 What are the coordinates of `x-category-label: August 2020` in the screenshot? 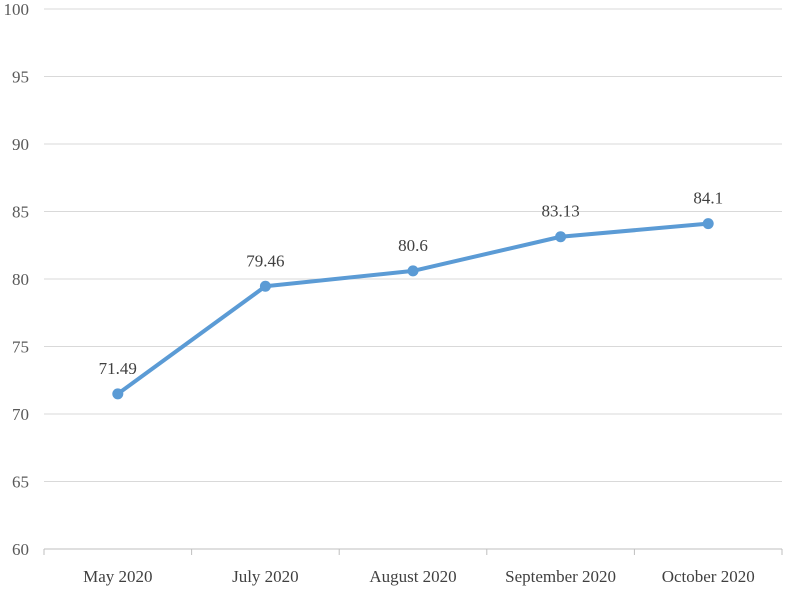 It's located at (412, 576).